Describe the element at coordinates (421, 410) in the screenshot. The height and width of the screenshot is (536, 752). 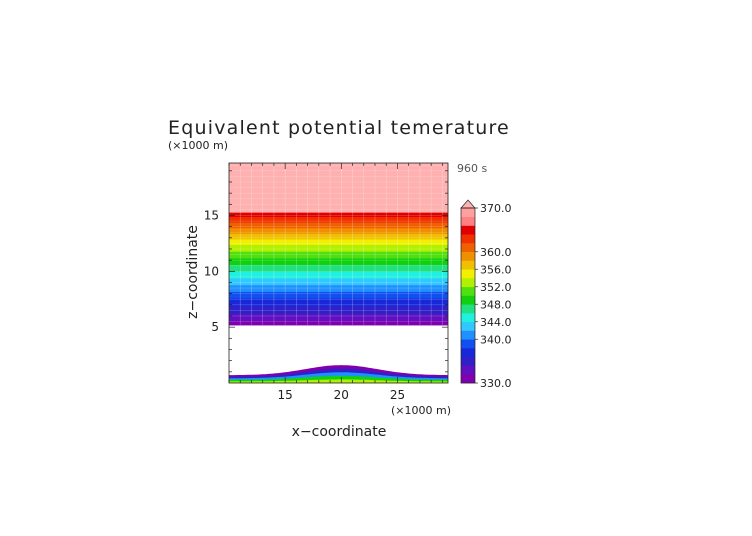
I see `x-axis-unit: (×1000 m)` at that location.